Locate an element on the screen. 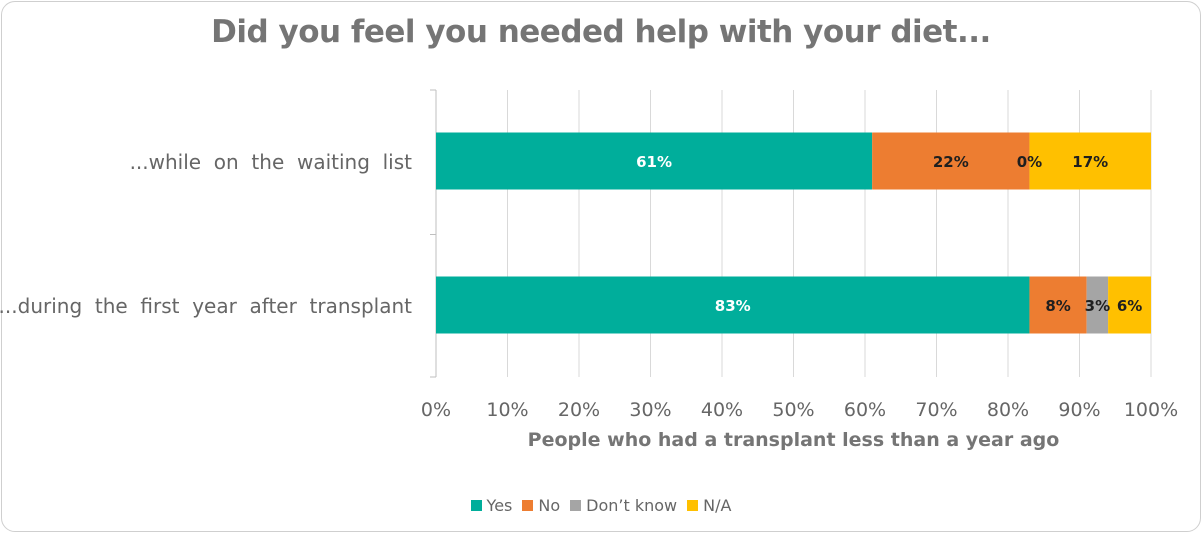 This screenshot has width=1202, height=533. data-label: 22% is located at coordinates (951, 162).